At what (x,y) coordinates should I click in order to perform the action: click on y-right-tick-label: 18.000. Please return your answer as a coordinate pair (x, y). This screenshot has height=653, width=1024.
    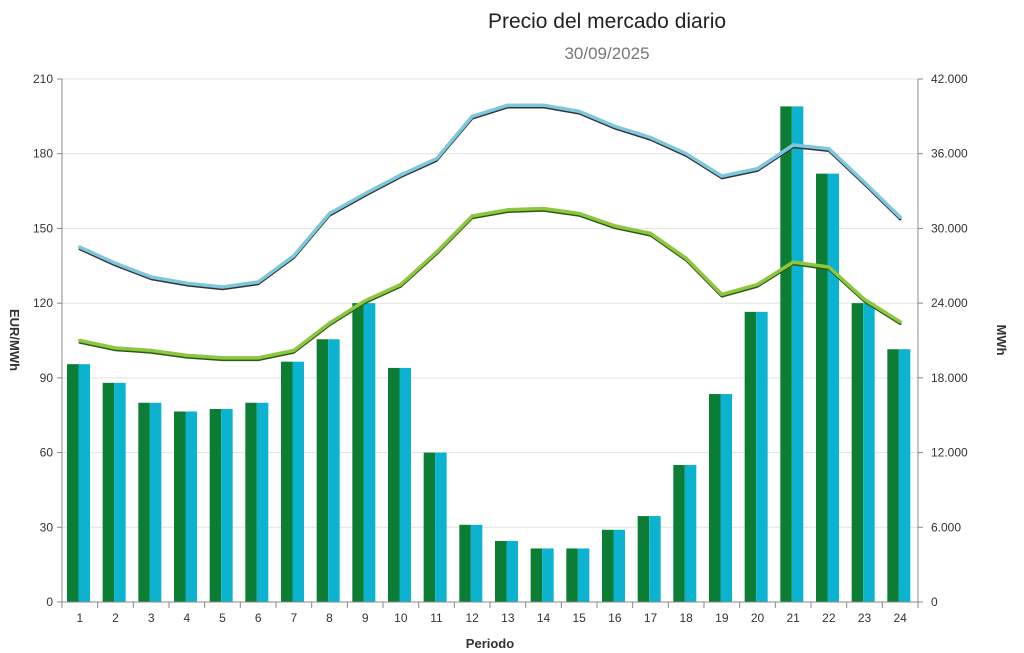
    Looking at the image, I should click on (949, 378).